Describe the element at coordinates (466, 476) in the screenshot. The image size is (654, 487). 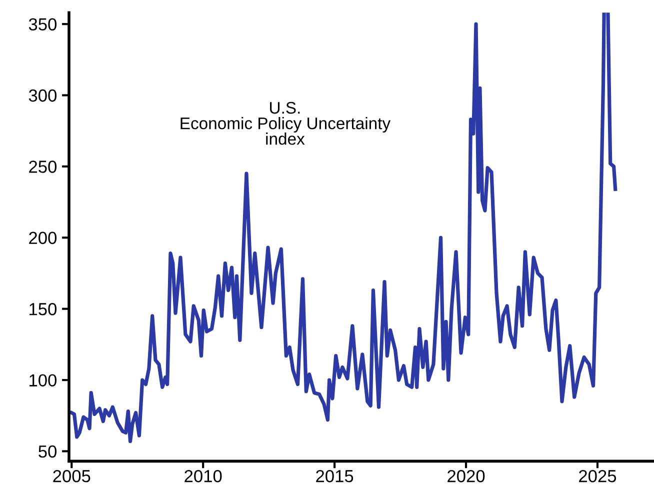
I see `x-tick-label: 2020` at that location.